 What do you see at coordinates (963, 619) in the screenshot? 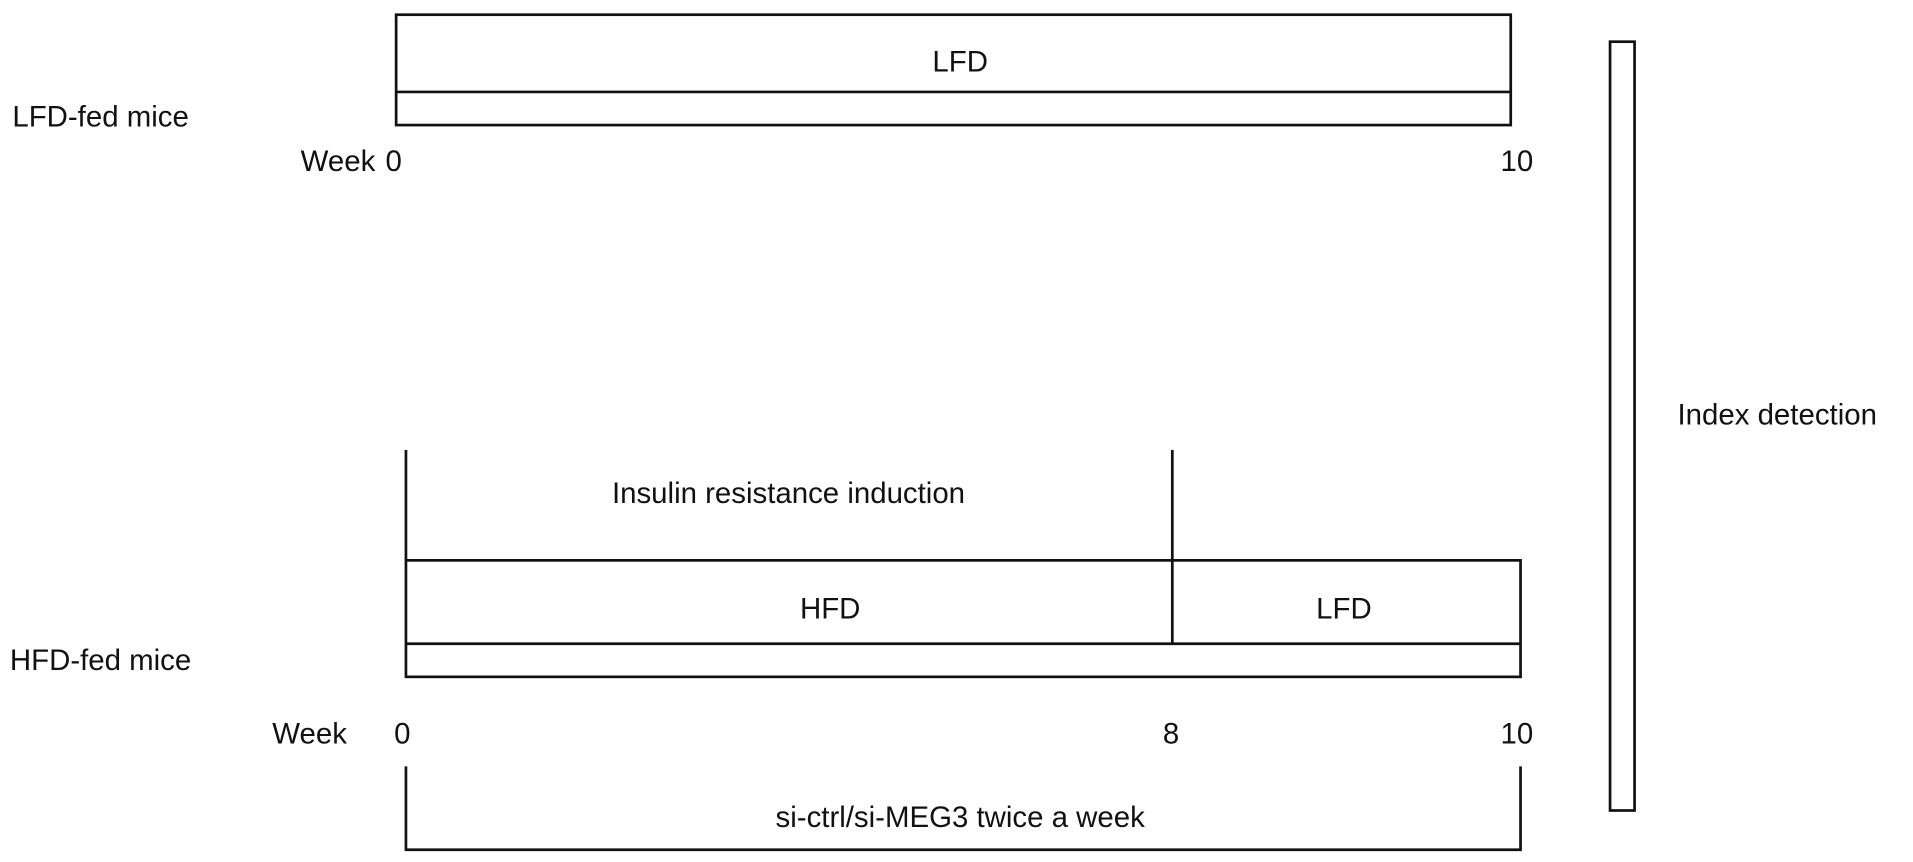
I see `hfd-timeline-box` at bounding box center [963, 619].